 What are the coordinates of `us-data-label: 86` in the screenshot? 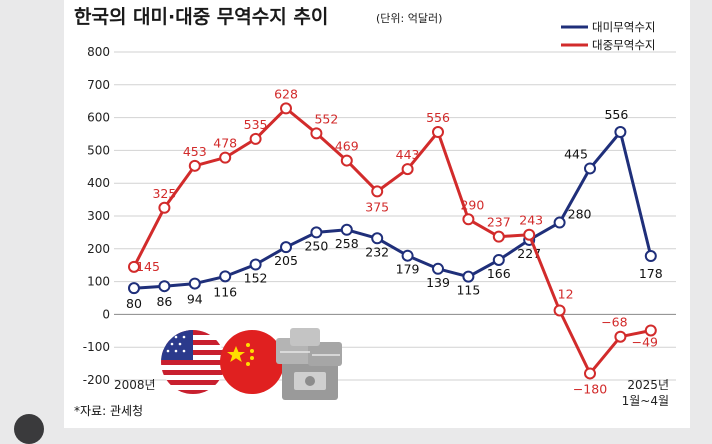 It's located at (164, 301).